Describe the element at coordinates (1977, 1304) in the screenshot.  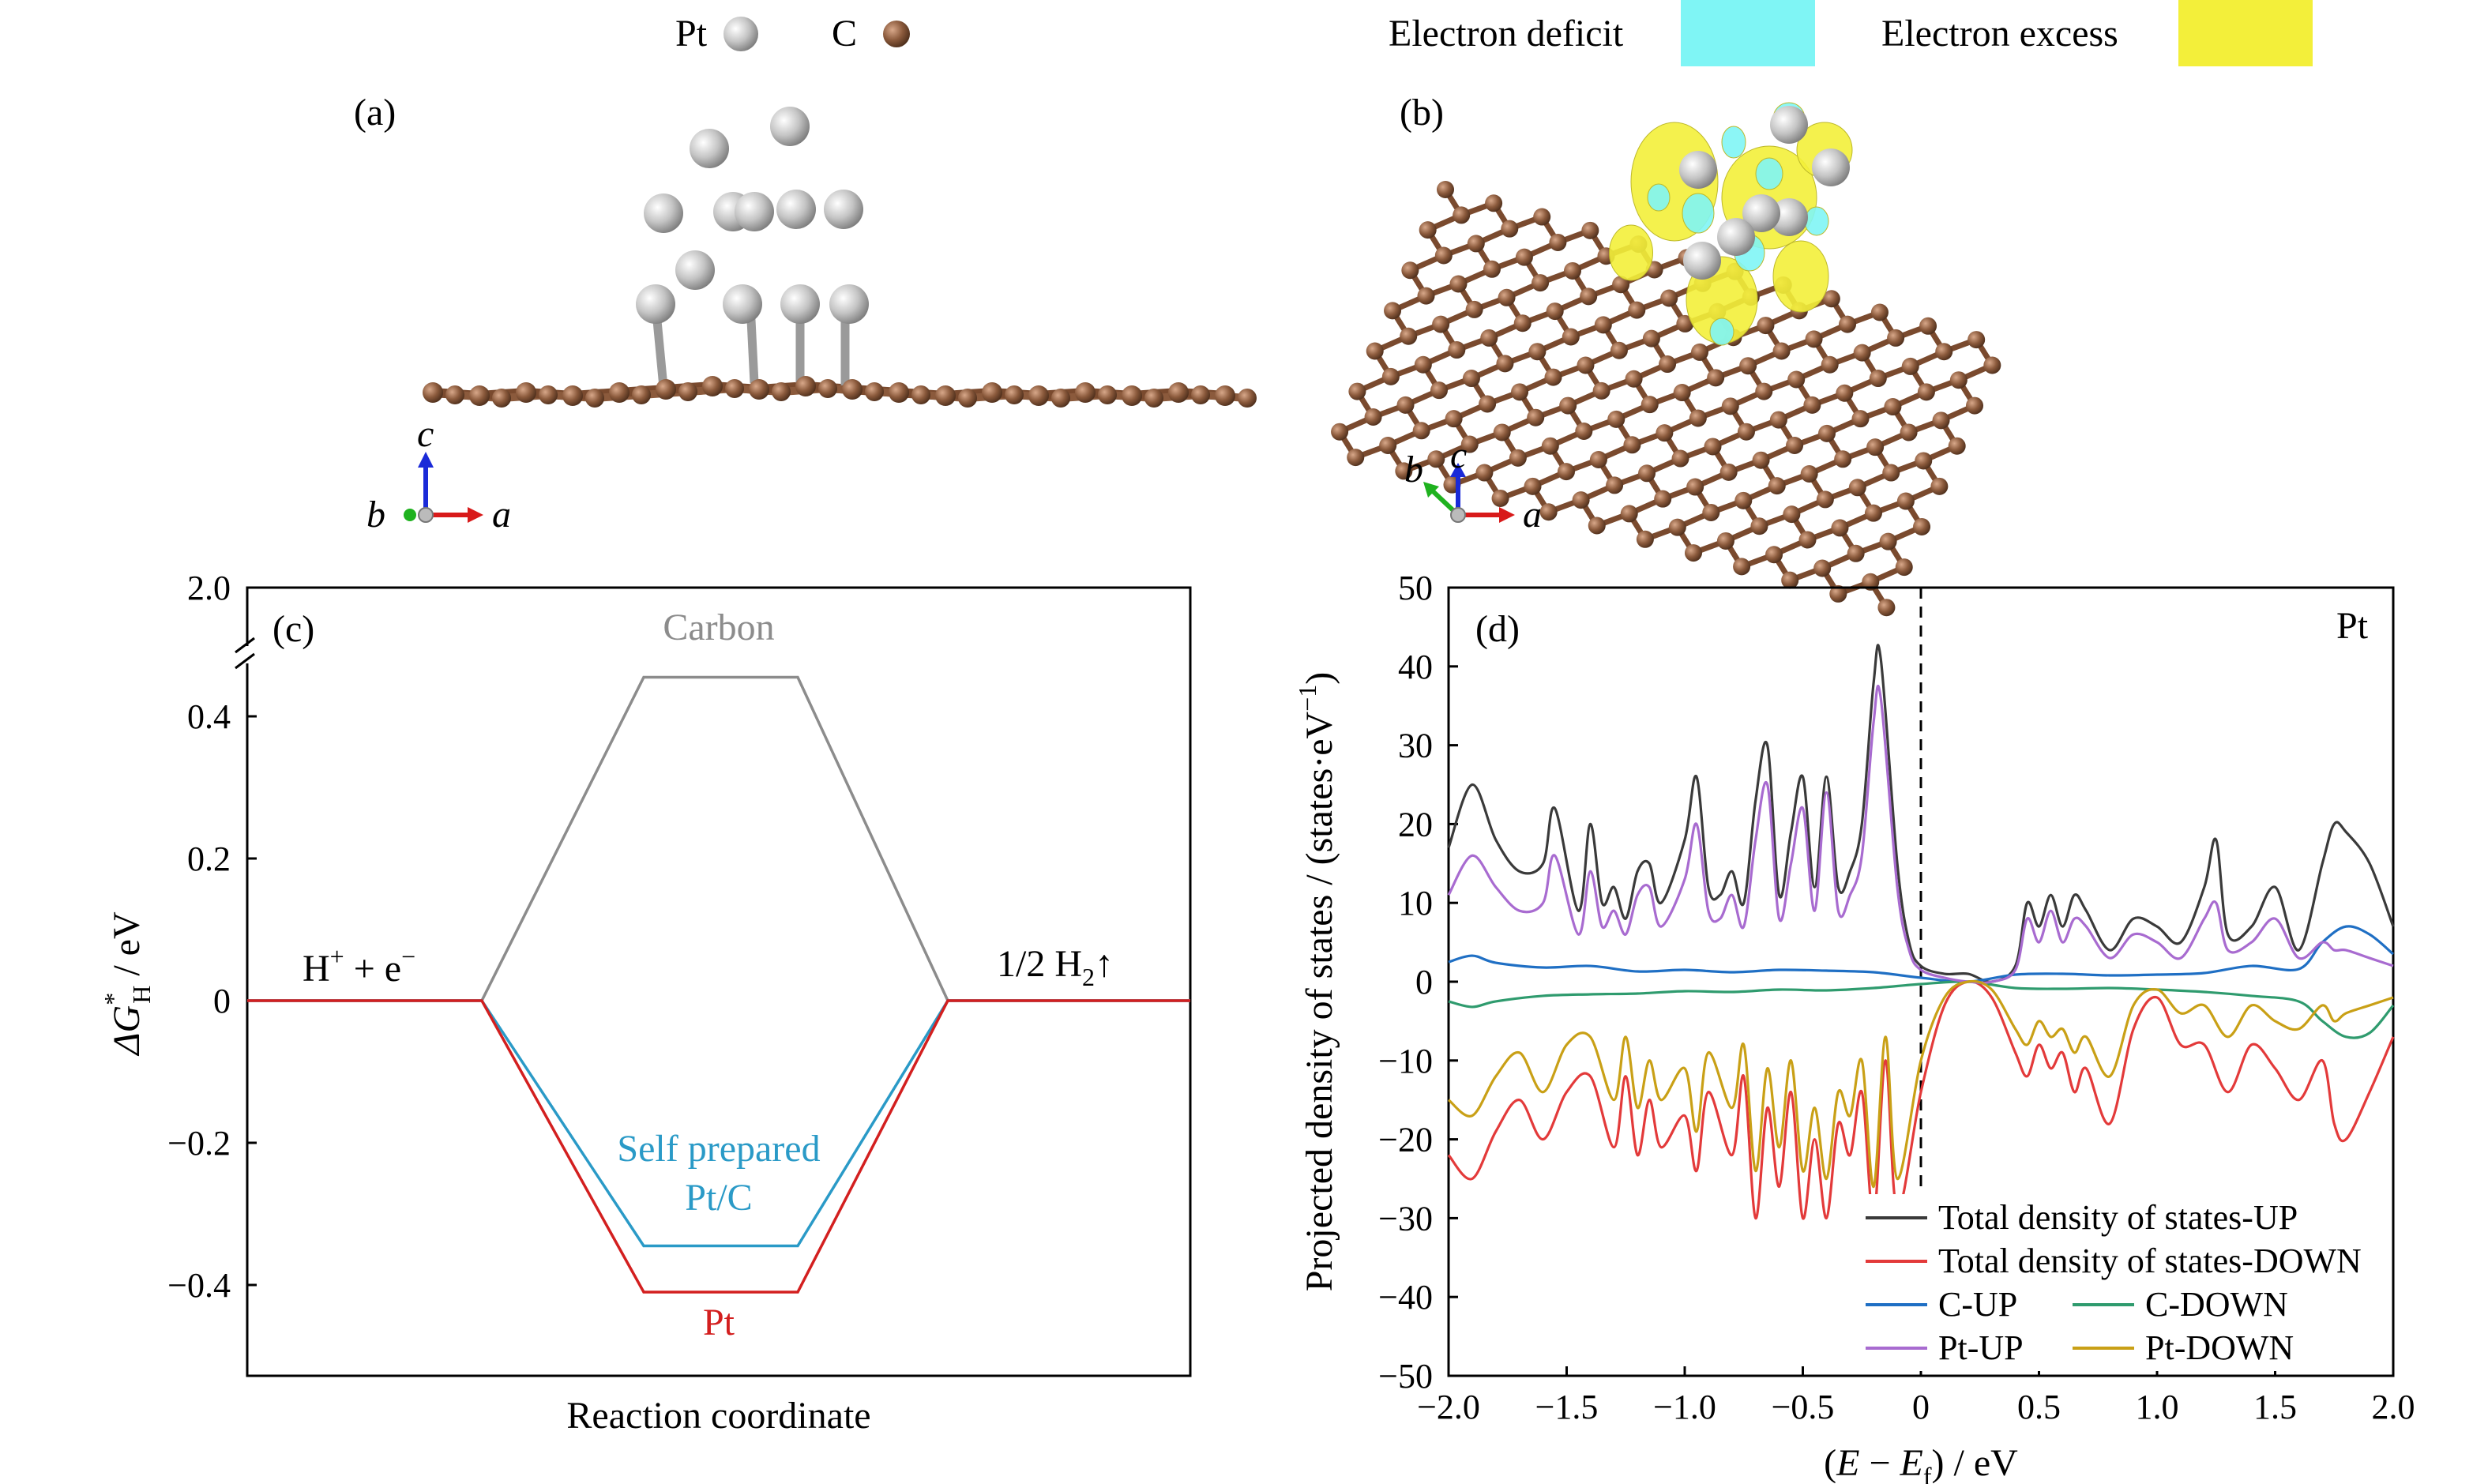
I see `legend-c-up: C-UP` at that location.